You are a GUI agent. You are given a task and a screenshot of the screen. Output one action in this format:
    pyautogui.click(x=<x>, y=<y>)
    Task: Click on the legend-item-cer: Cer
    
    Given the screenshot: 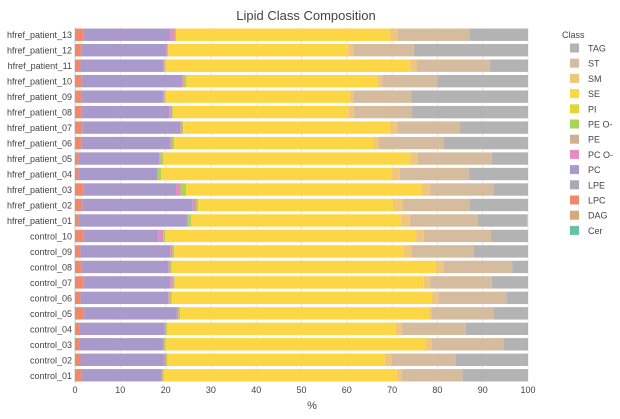 What is the action you would take?
    pyautogui.click(x=586, y=230)
    